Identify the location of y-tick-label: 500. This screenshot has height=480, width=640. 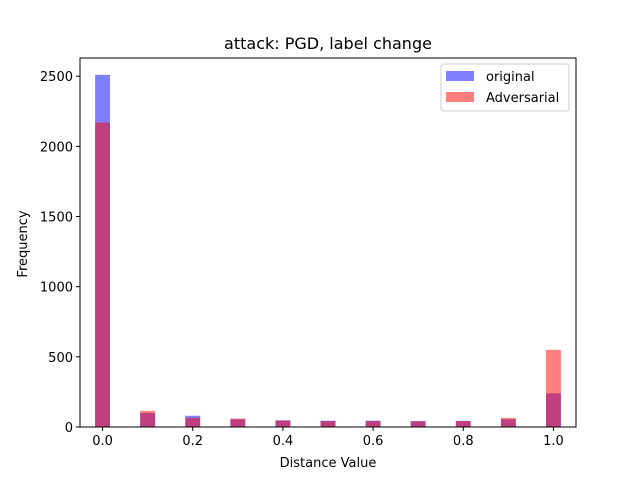
(60, 358).